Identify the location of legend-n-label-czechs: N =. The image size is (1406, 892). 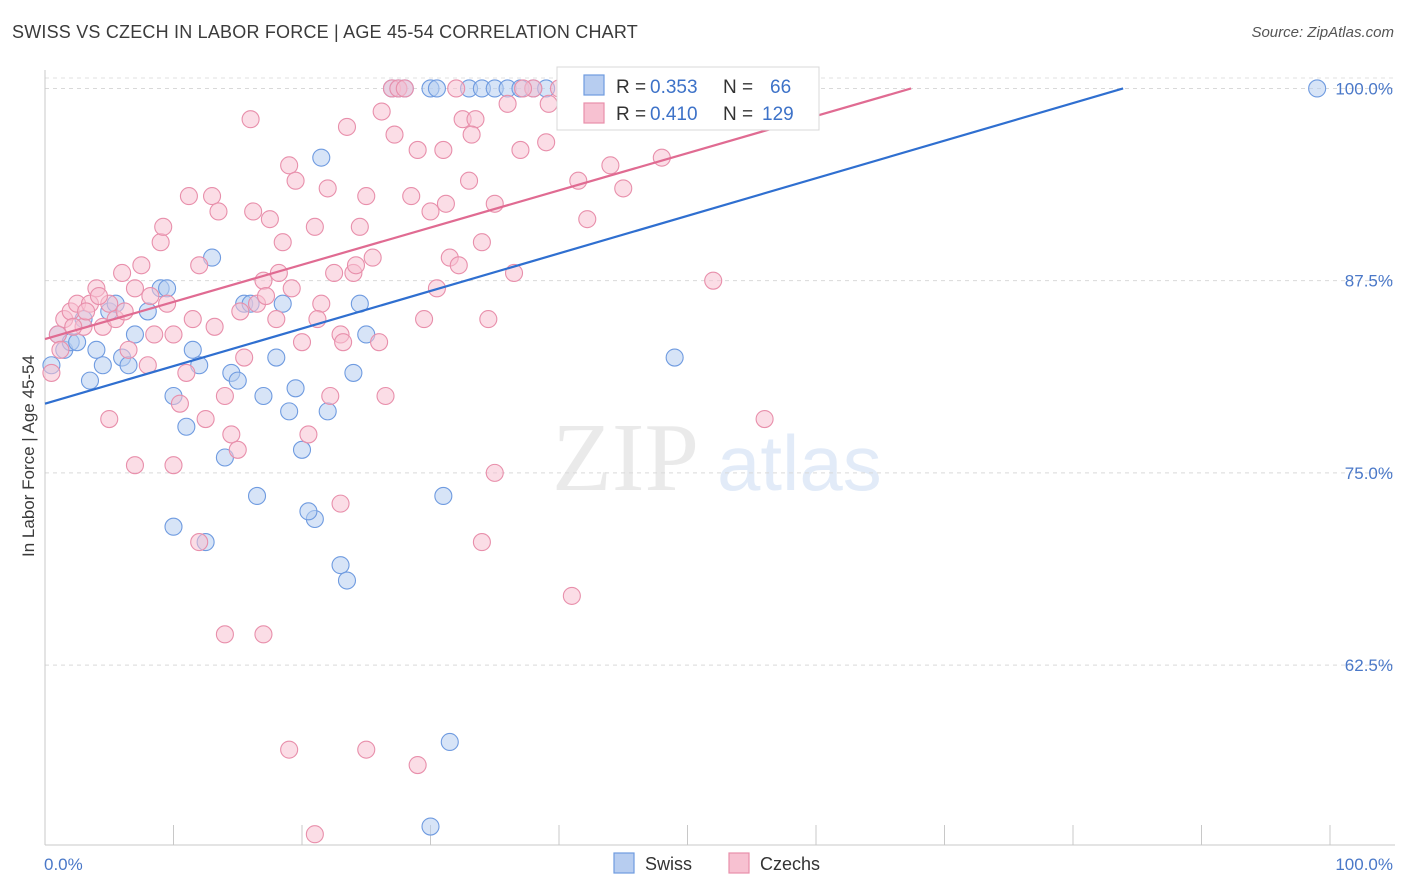
(738, 114).